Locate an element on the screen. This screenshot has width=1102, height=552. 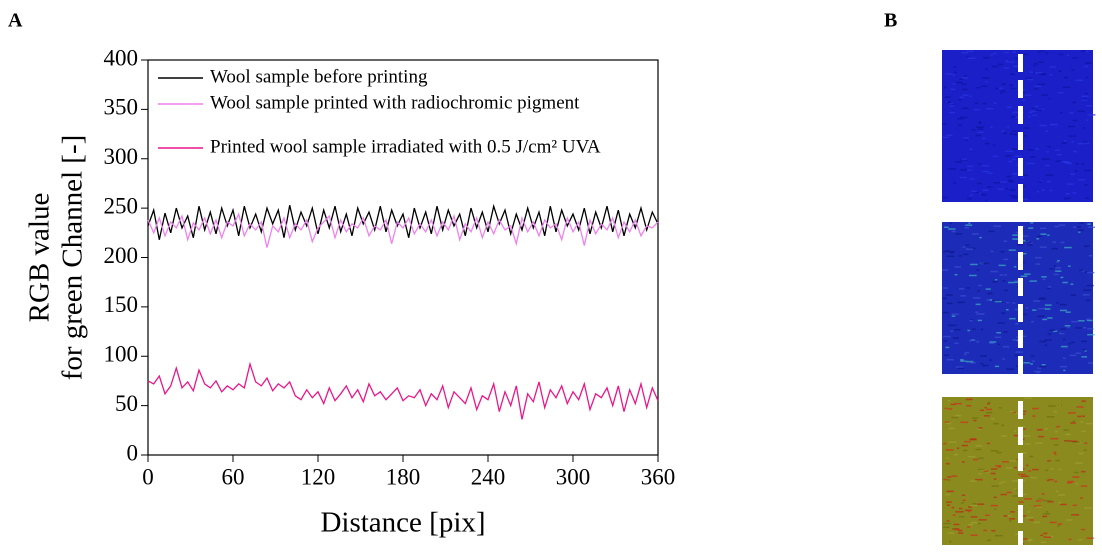
y-axis-label: RGB value is located at coordinates (40, 258).